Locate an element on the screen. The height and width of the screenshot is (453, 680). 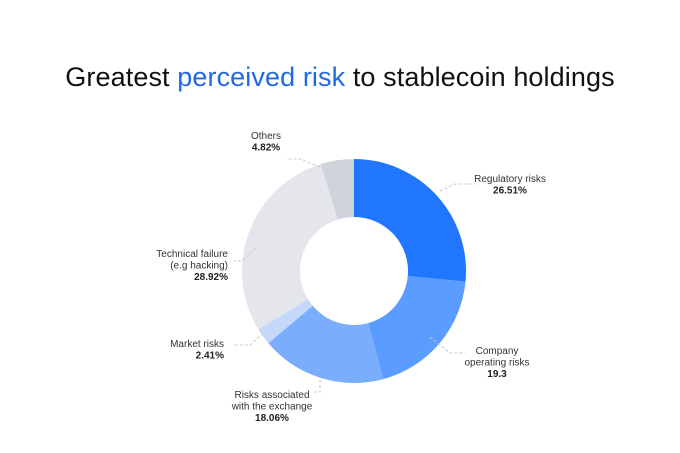
slice-value-4: 2.41% is located at coordinates (210, 356).